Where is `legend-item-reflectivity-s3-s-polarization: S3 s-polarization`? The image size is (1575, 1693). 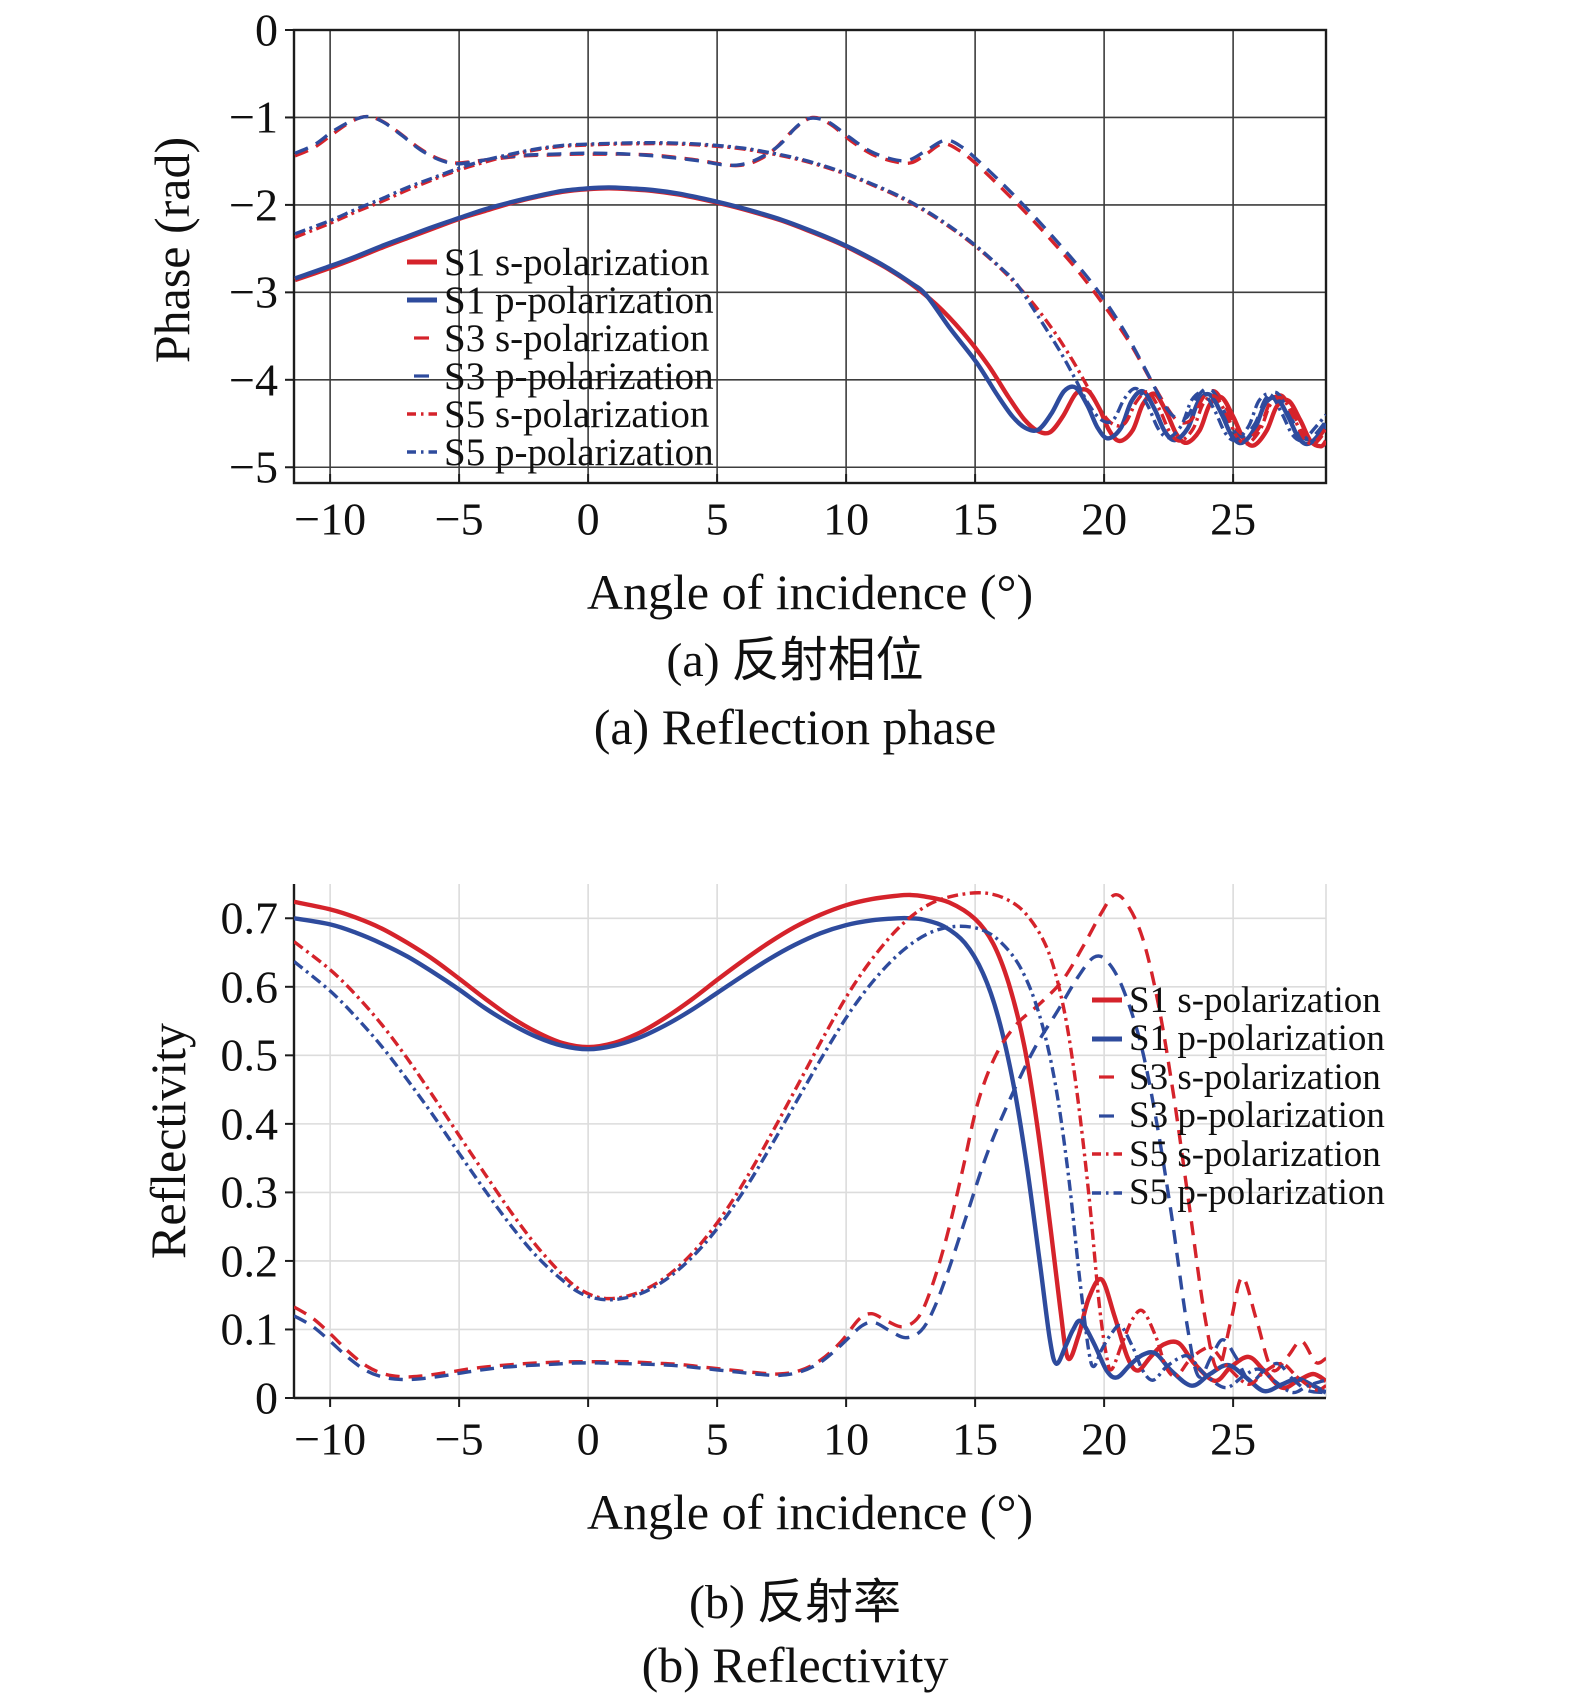
legend-item-reflectivity-s3-s-polarization: S3 s-polarization is located at coordinates (1235, 1077).